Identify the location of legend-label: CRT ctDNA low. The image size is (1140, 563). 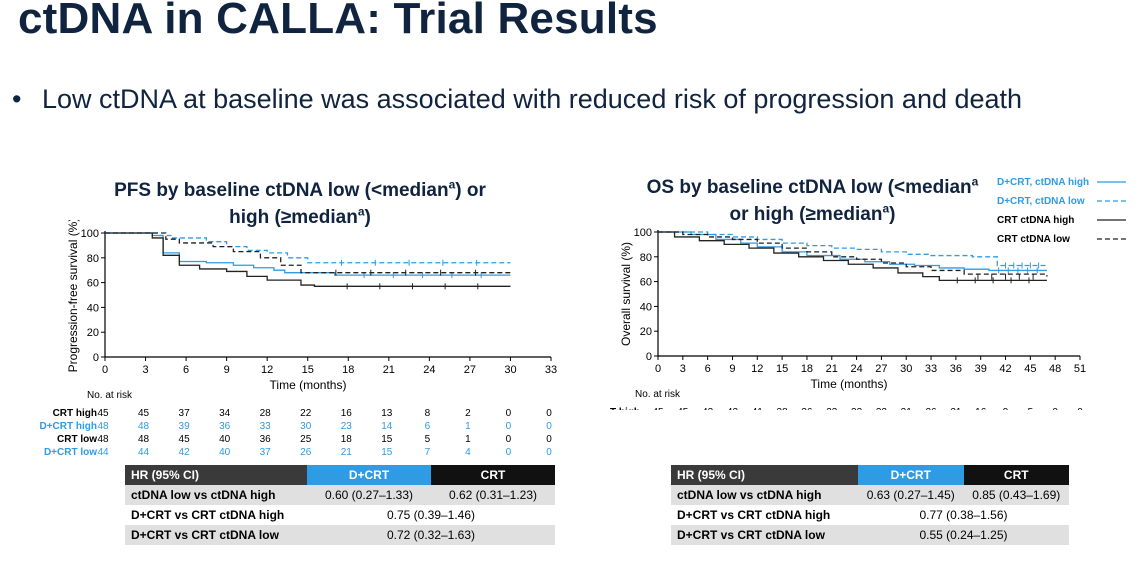
(1033, 239).